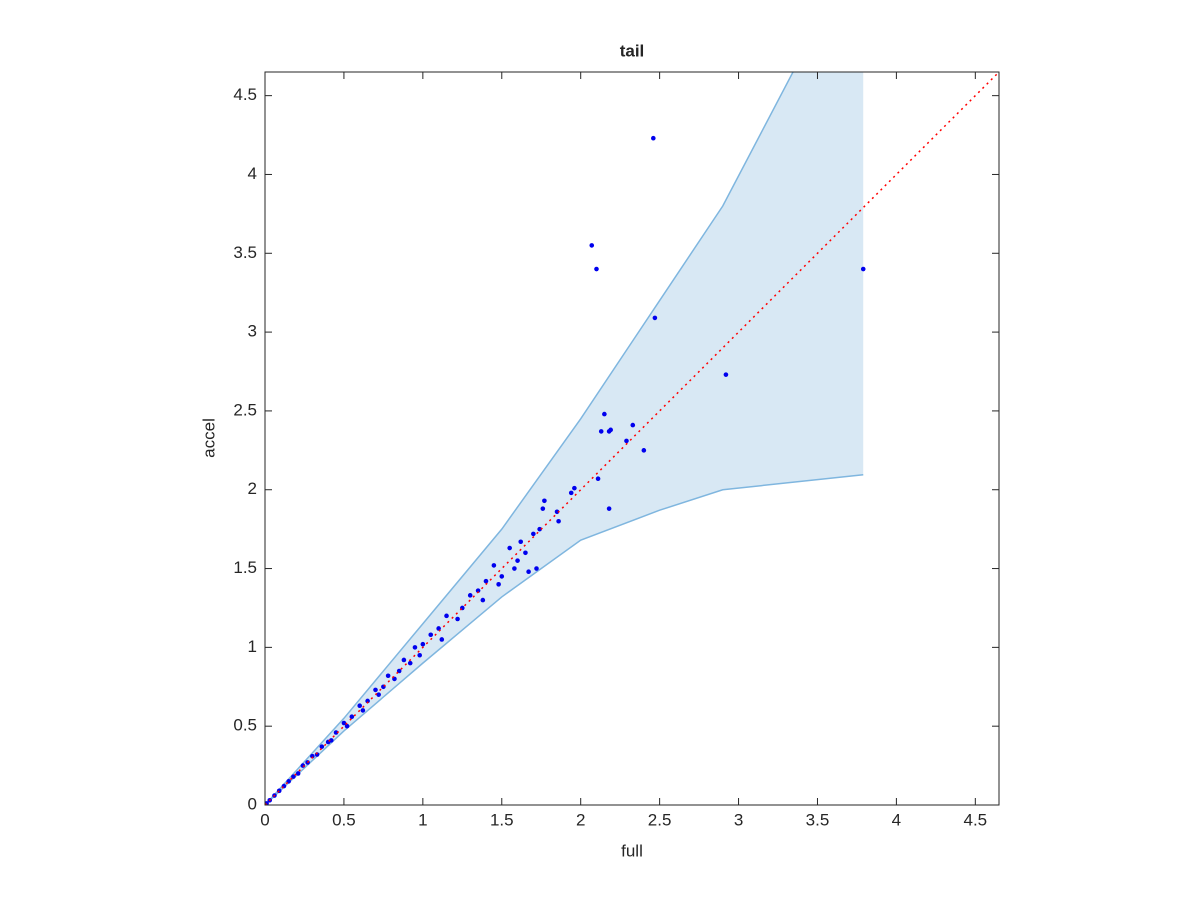 The image size is (1200, 900). What do you see at coordinates (896, 819) in the screenshot?
I see `x-tick-label: 4` at bounding box center [896, 819].